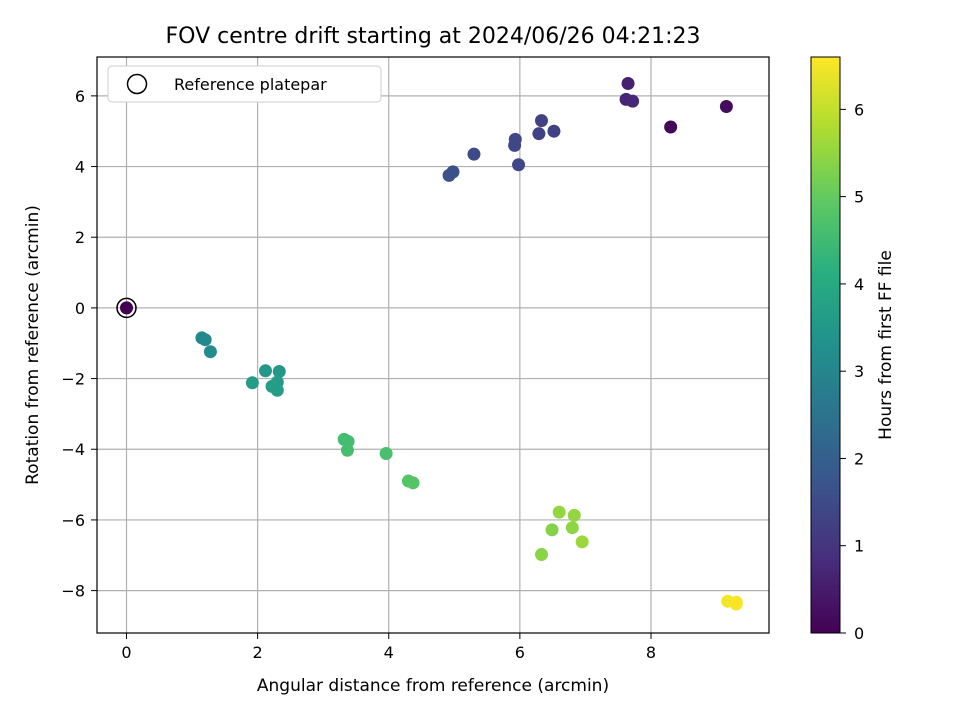 The width and height of the screenshot is (960, 720). What do you see at coordinates (80, 167) in the screenshot?
I see `y-tick-label: 4` at bounding box center [80, 167].